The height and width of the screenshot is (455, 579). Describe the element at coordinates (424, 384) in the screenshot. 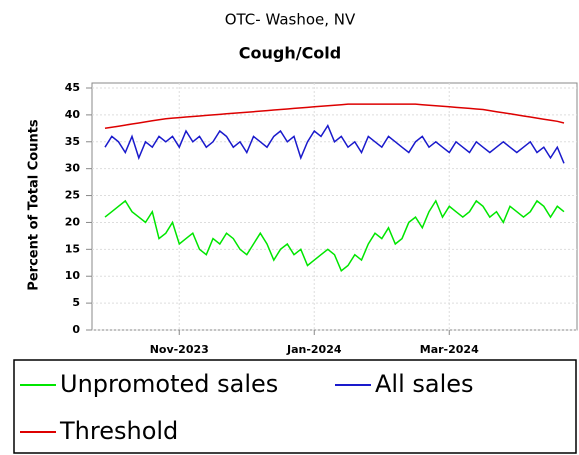

I see `legend-label: All sales` at that location.